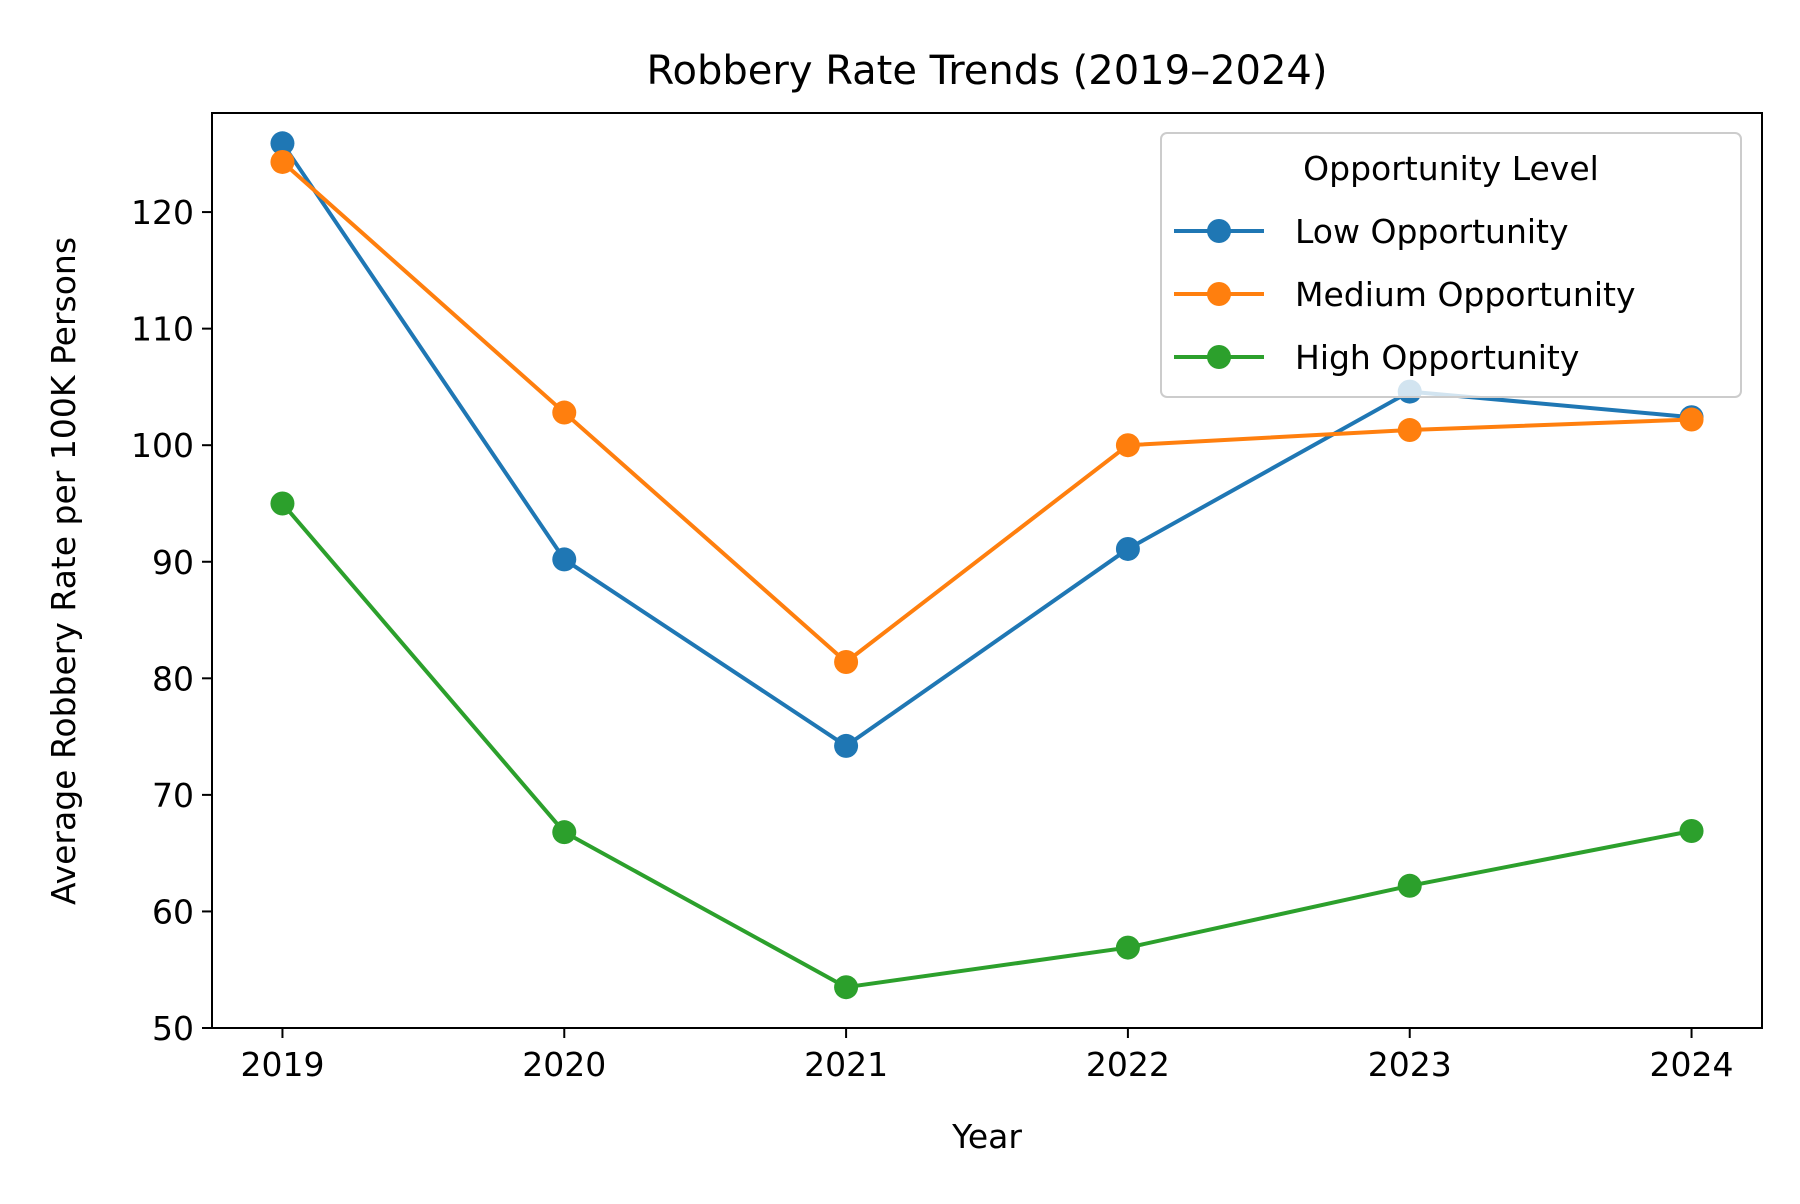 This screenshot has width=1800, height=1204. I want to click on legend-item: High Opportunity, so click(1376, 357).